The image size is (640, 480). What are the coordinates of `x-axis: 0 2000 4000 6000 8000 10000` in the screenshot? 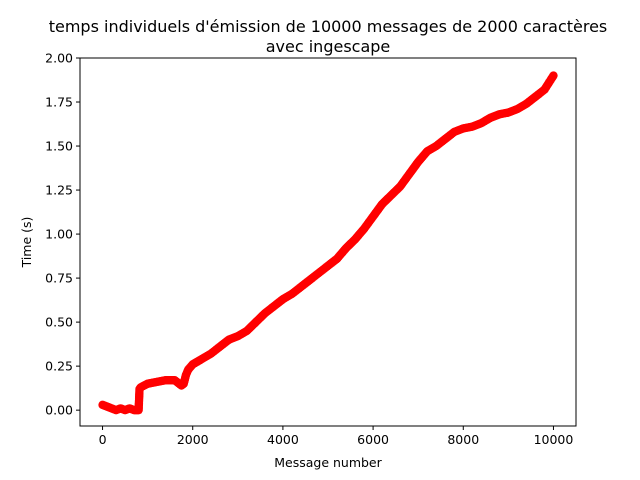 It's located at (336, 436).